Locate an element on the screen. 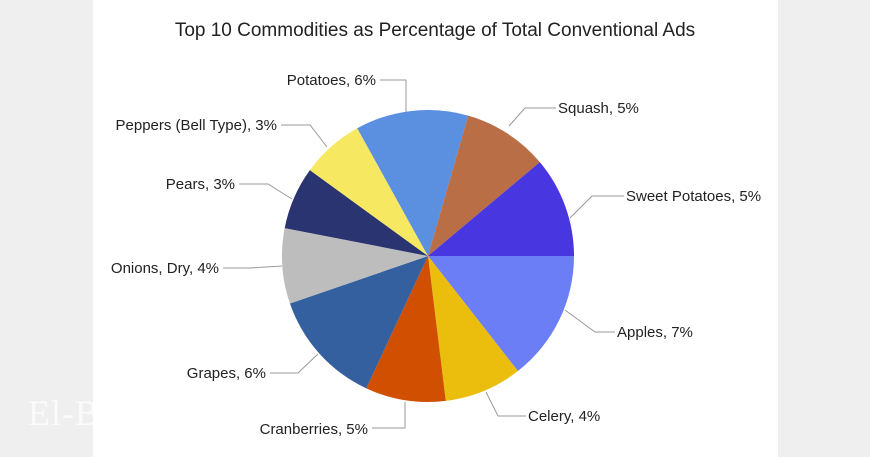  pie-slice-peppers-bell-type is located at coordinates (368, 192).